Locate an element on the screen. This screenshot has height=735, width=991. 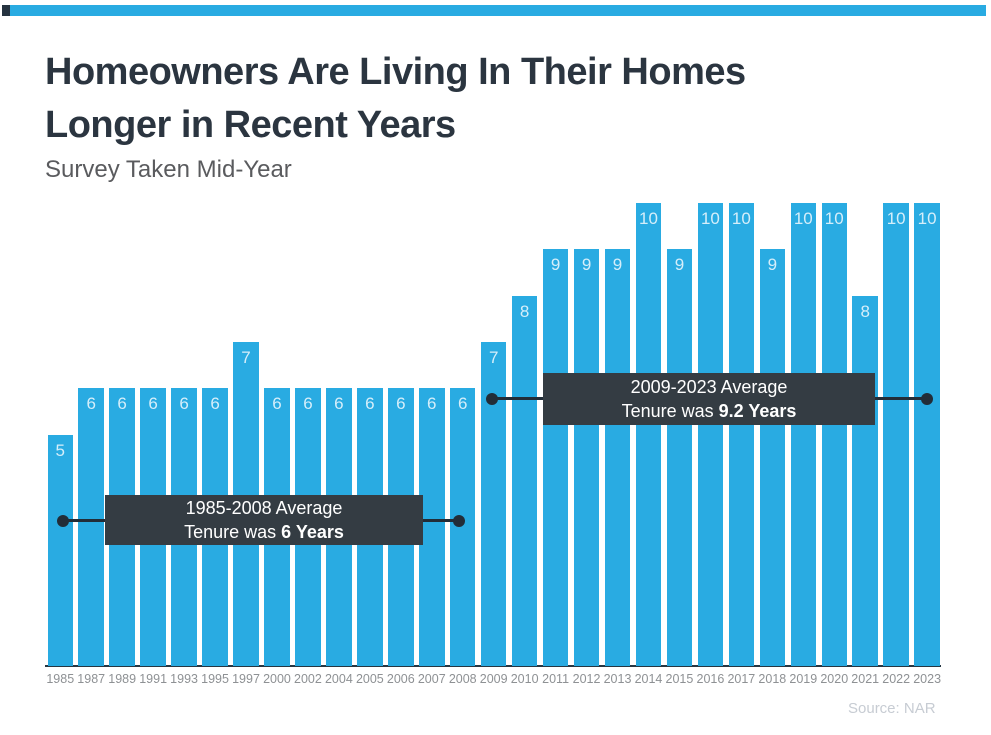
page-title-line2: Longer in Recent Years is located at coordinates (250, 125).